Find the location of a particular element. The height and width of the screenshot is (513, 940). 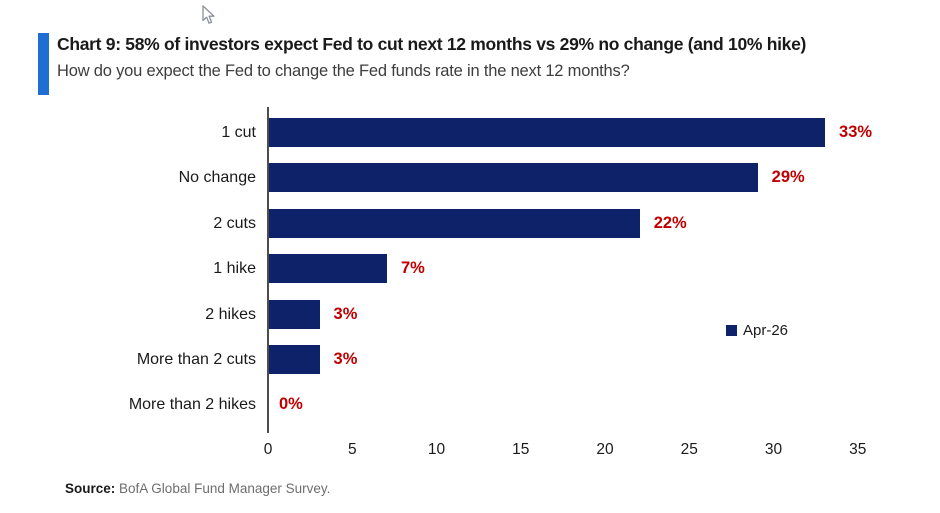

value-label: 7% is located at coordinates (412, 268).